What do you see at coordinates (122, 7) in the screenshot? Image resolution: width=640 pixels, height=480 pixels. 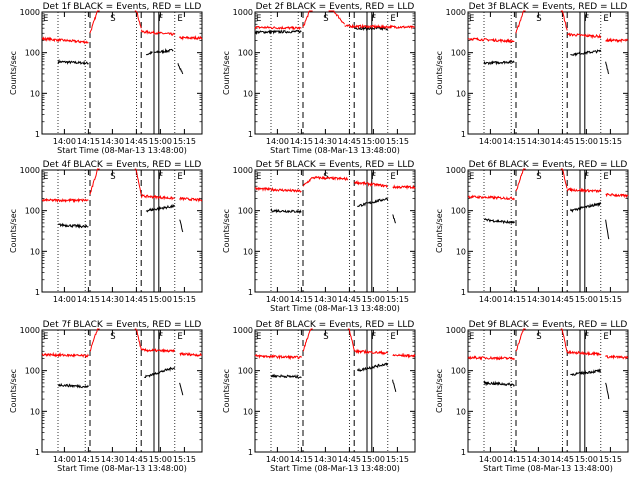 I see `panel-title: Det 1f BLACK = Events, RED = LLD` at bounding box center [122, 7].